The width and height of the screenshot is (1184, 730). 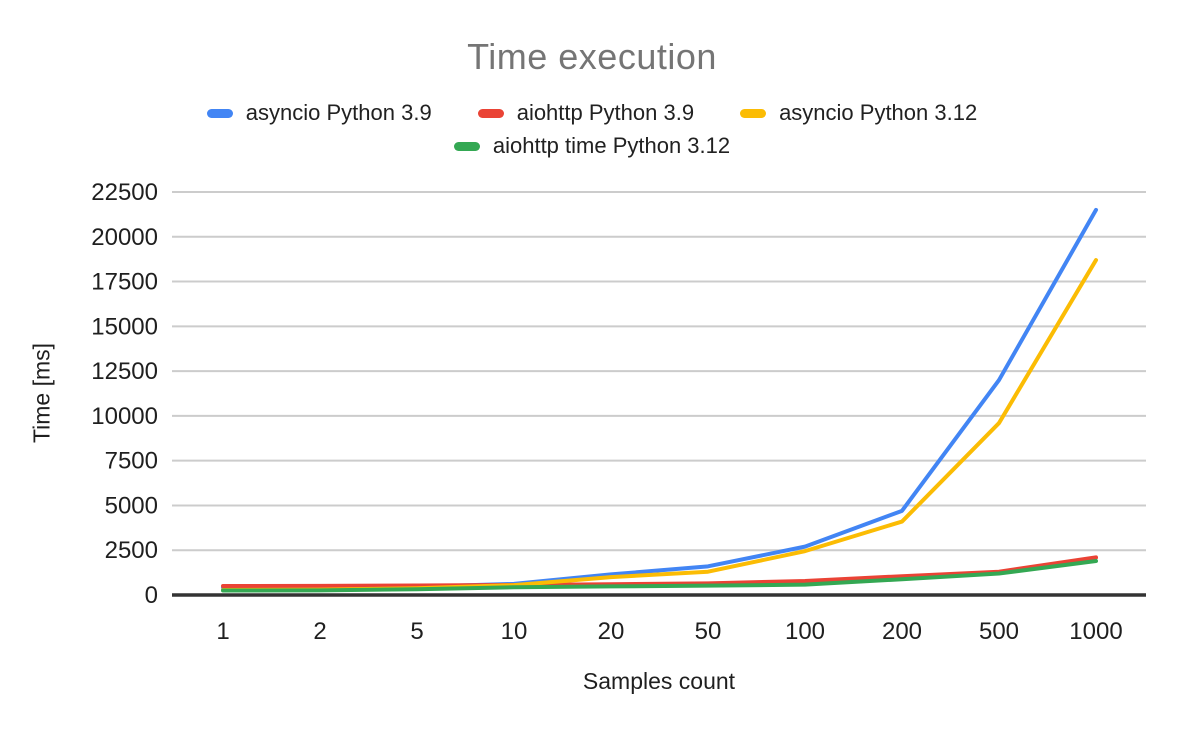 What do you see at coordinates (131, 505) in the screenshot?
I see `y-tick-label: 5000` at bounding box center [131, 505].